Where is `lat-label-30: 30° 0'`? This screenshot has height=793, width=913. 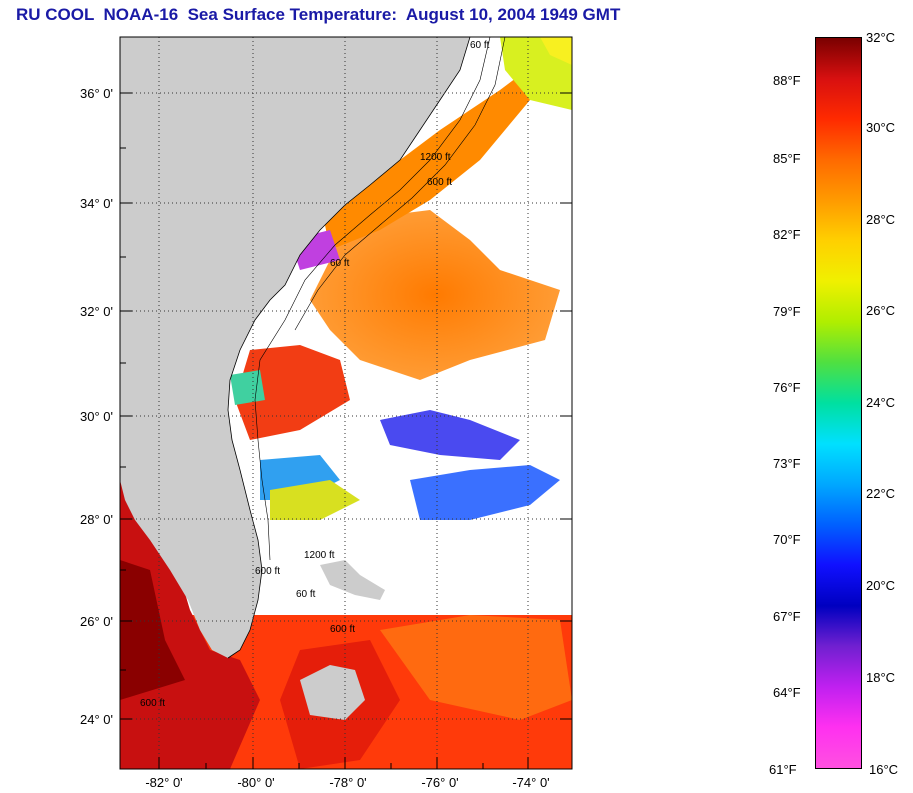 lat-label-30: 30° 0' is located at coordinates (96, 416).